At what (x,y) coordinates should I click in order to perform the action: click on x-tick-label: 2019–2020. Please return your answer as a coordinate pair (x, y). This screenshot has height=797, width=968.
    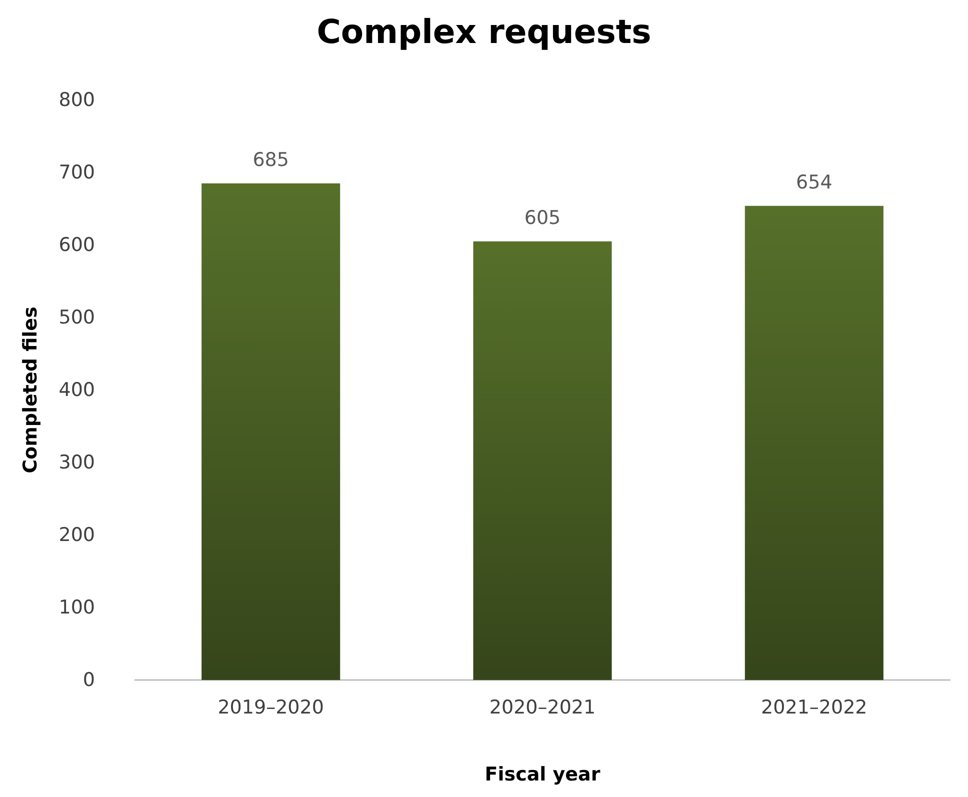
    Looking at the image, I should click on (271, 707).